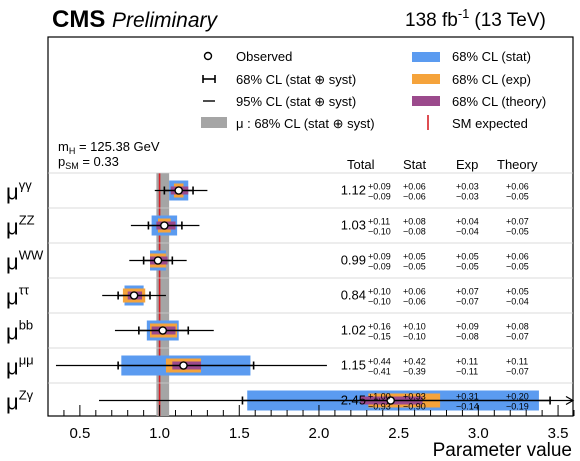 Image resolution: width=580 pixels, height=461 pixels. What do you see at coordinates (415, 164) in the screenshot?
I see `col-header-stat: Stat` at bounding box center [415, 164].